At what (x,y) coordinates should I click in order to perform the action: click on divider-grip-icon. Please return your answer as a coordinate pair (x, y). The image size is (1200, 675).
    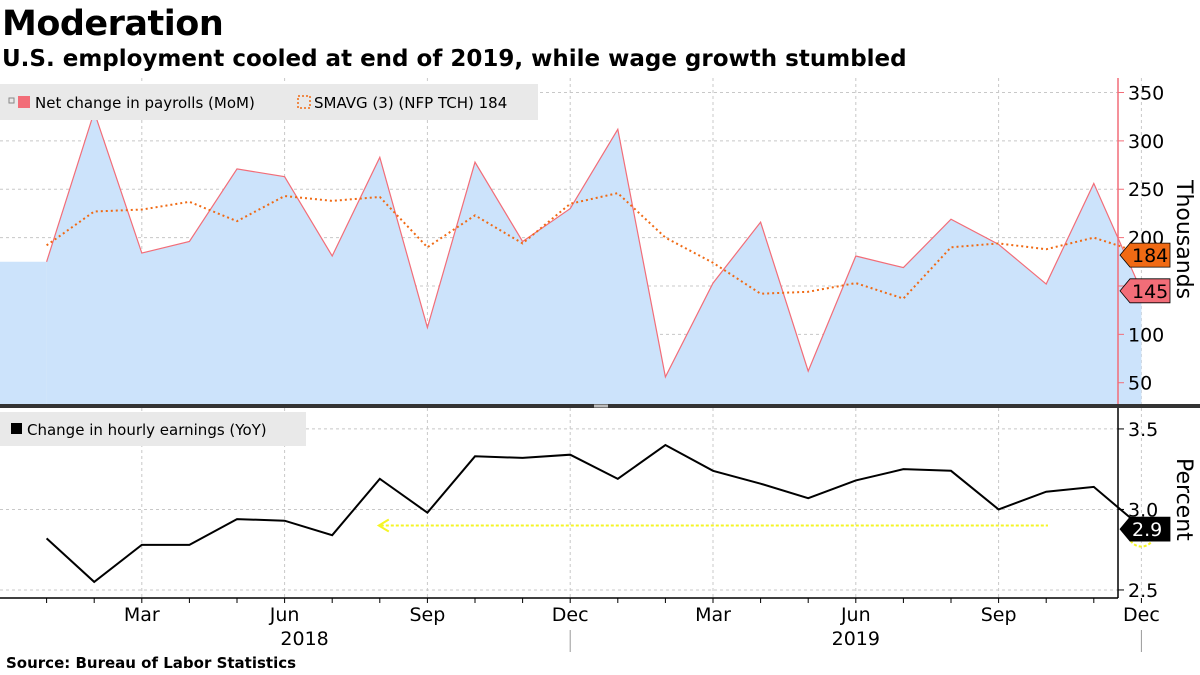
    Looking at the image, I should click on (601, 406).